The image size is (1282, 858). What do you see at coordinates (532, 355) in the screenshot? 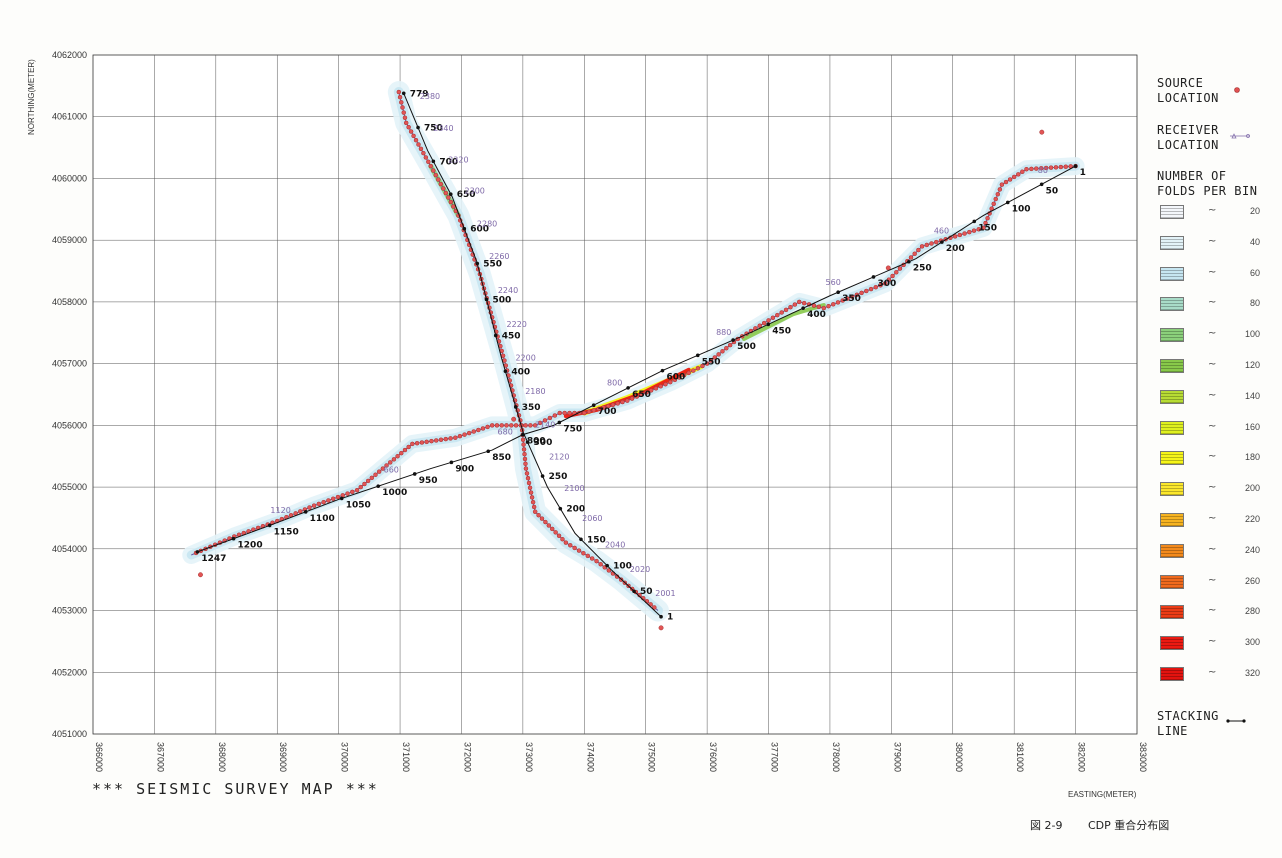
I see `stacking-line-nw-se` at bounding box center [532, 355].